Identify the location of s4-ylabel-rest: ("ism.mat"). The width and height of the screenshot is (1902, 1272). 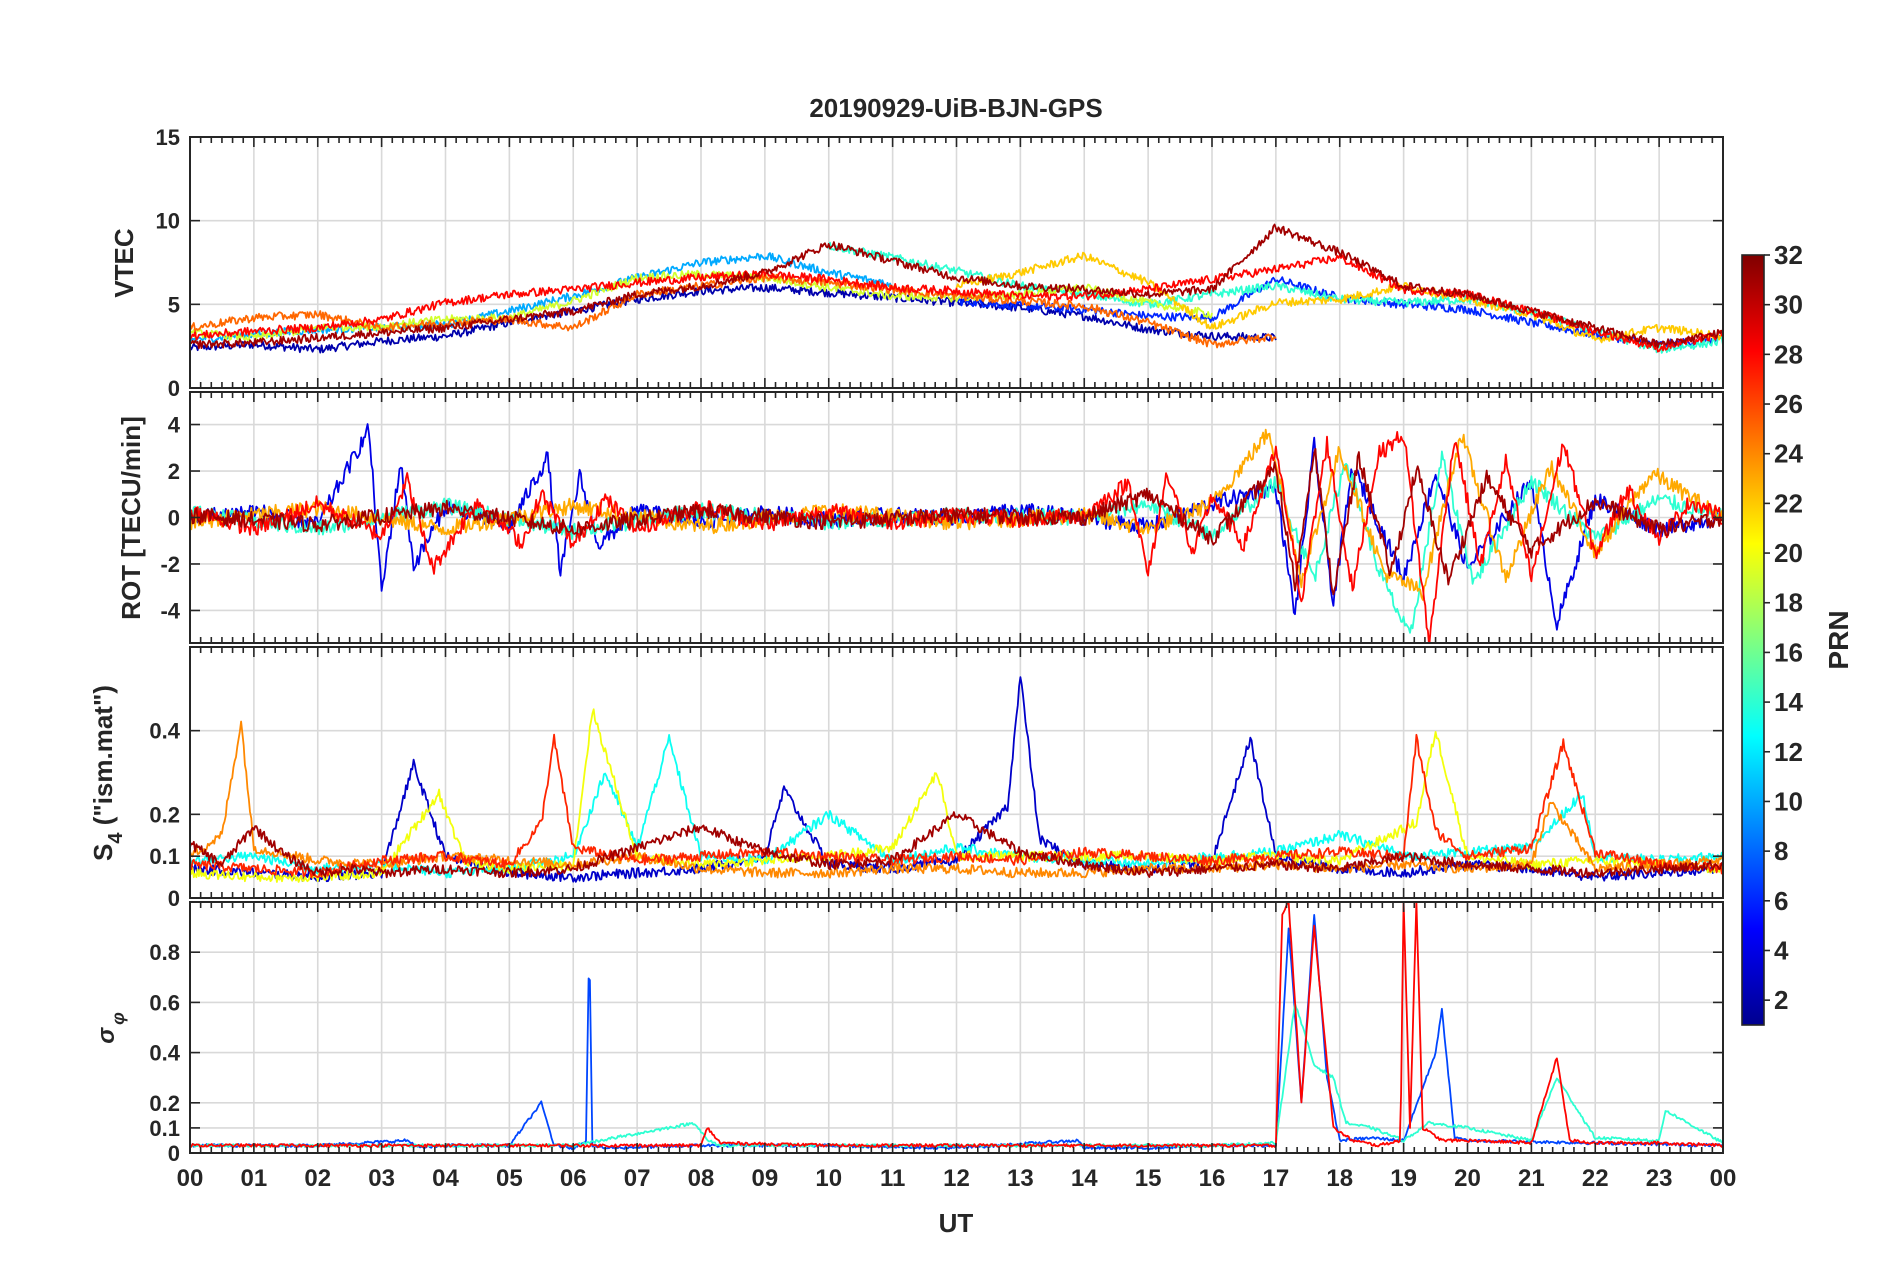
(103, 758).